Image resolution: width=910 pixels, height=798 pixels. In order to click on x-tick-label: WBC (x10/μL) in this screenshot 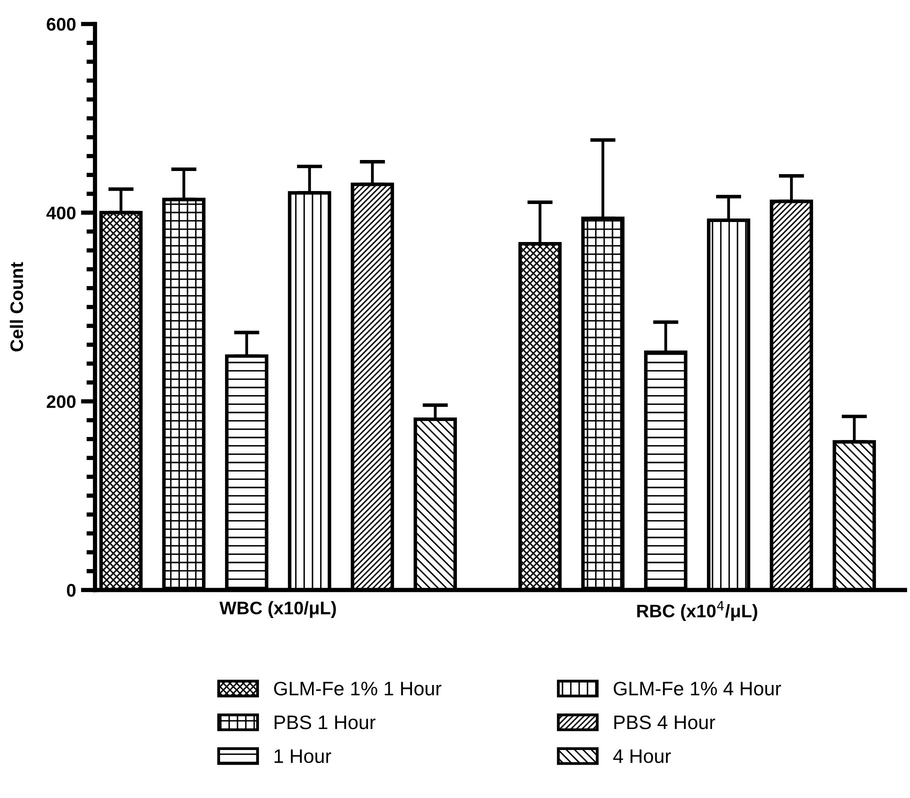, I will do `click(277, 609)`.